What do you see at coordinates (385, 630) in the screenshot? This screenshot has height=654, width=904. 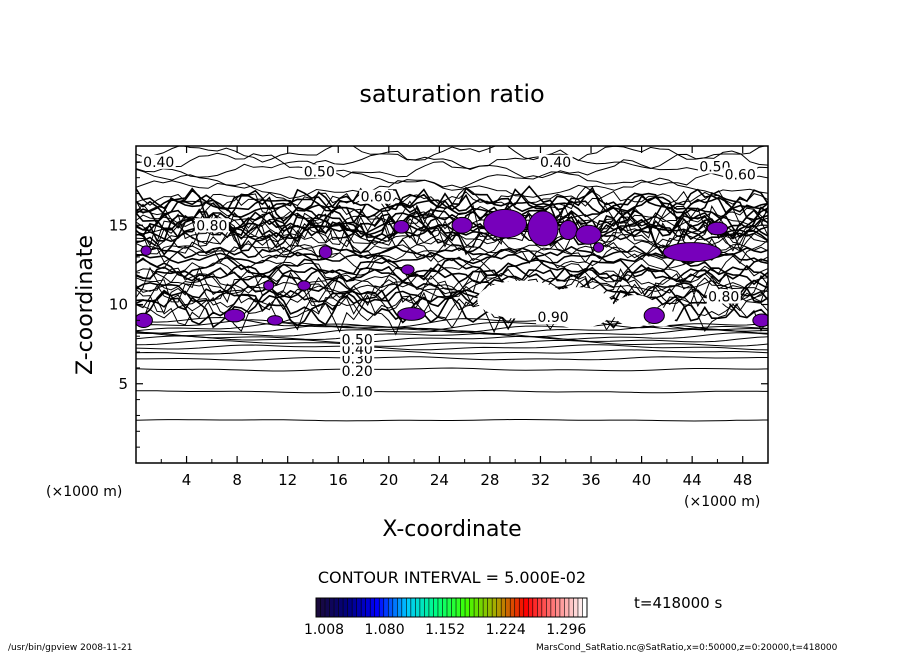 I see `colorbar-tick-label: 1.080` at bounding box center [385, 630].